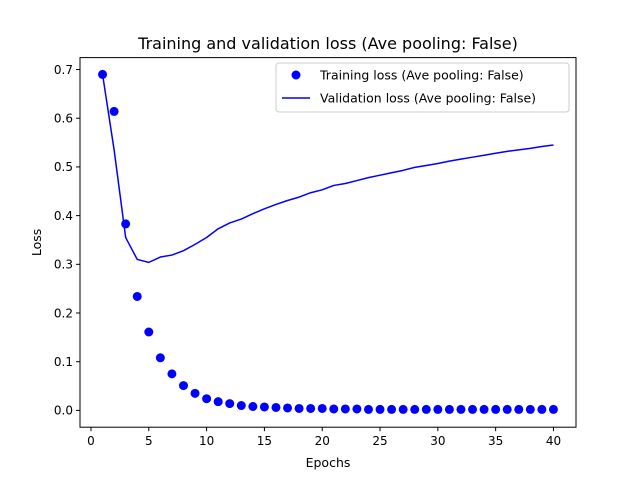  What do you see at coordinates (63, 265) in the screenshot?
I see `y-tick-label: 0.3` at bounding box center [63, 265].